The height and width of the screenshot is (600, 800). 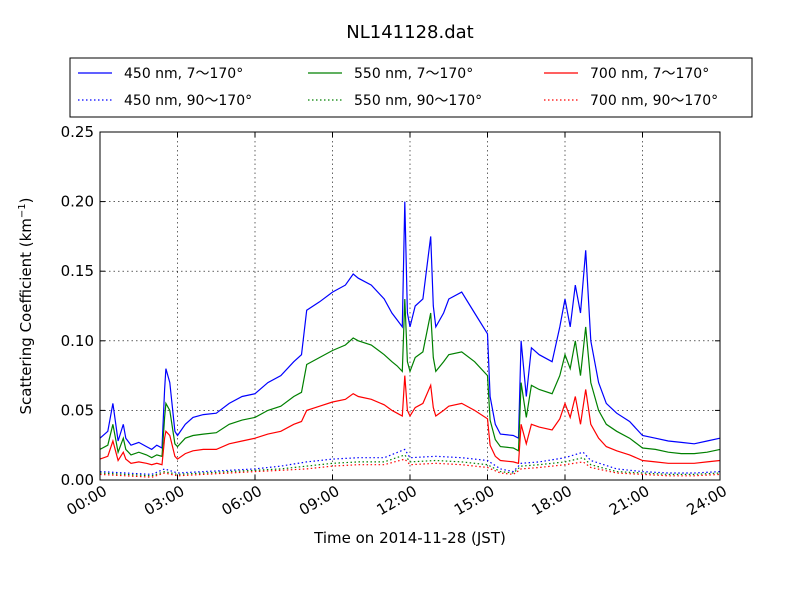 What do you see at coordinates (77, 410) in the screenshot?
I see `y-tick-label: 0.05` at bounding box center [77, 410].